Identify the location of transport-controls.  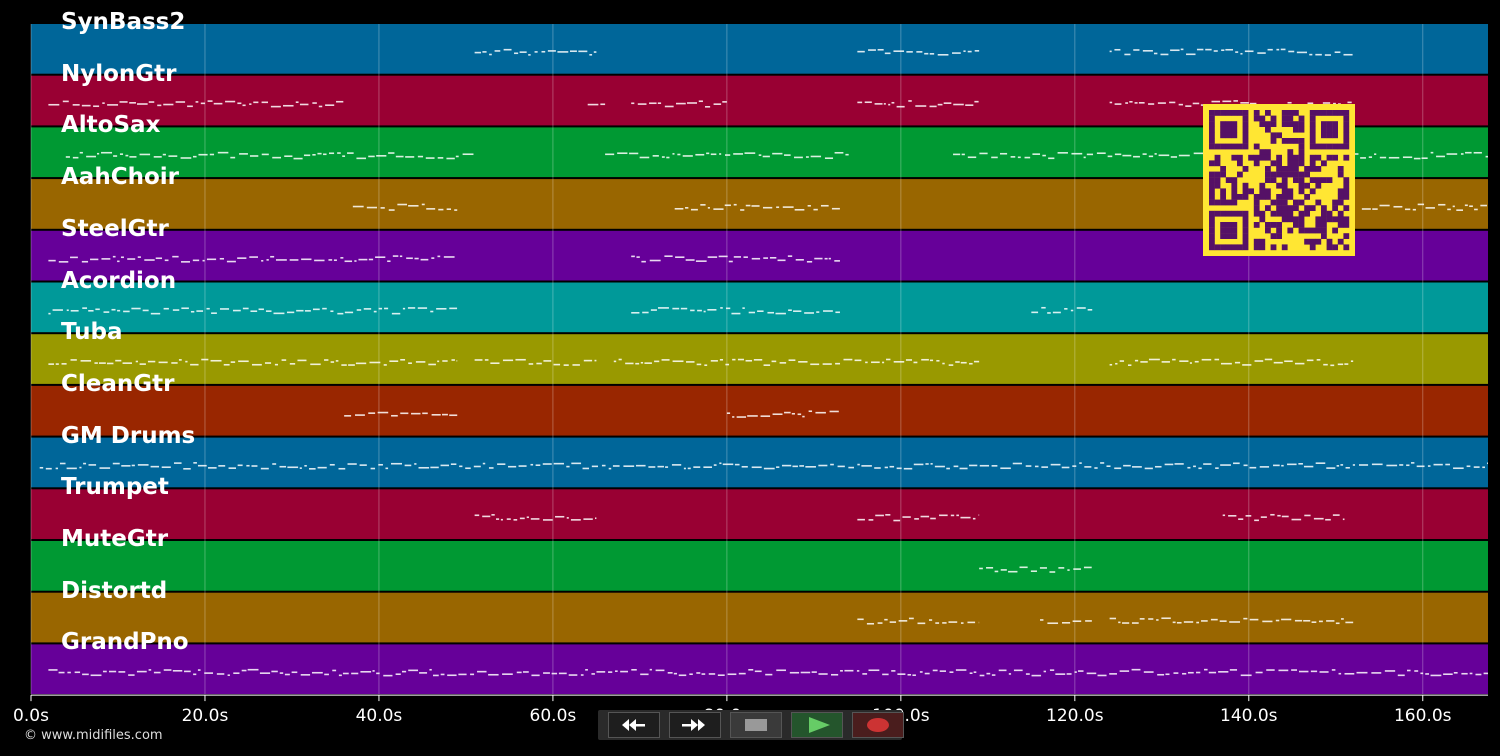
(751, 725).